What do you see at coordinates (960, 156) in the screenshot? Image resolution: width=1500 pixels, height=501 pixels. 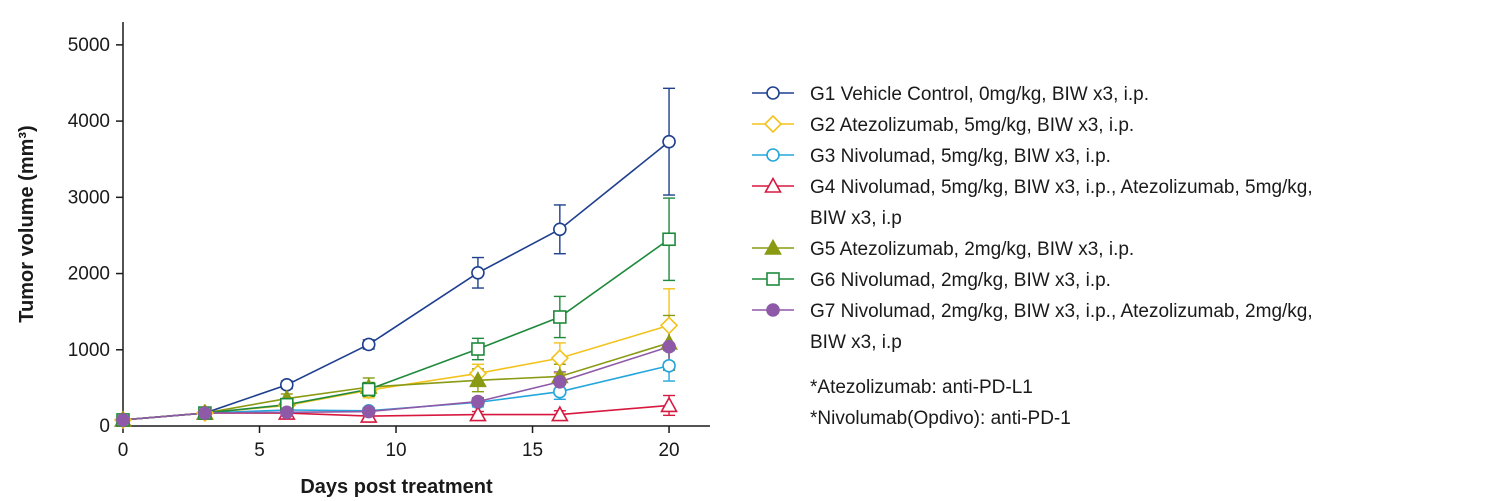 I see `legend-label-g3: G3 Nivolumad, 5mg/kg, BIW x3, i.p.` at bounding box center [960, 156].